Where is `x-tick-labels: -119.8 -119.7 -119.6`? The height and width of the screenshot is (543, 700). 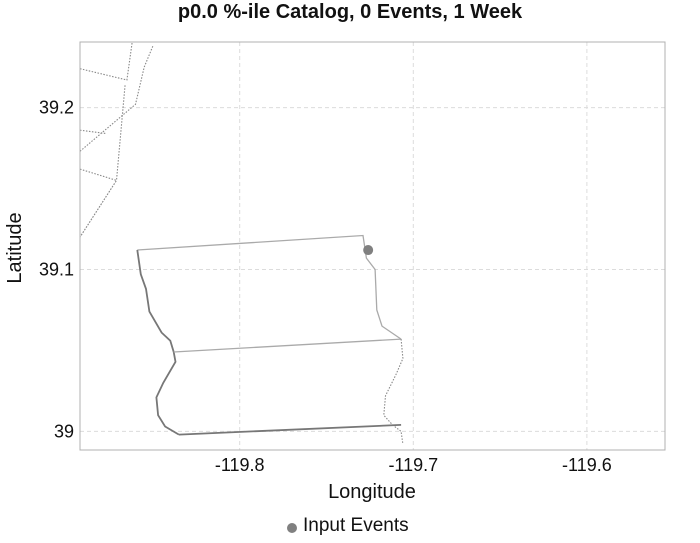
x-tick-labels: -119.8 -119.7 -119.6 is located at coordinates (413, 465).